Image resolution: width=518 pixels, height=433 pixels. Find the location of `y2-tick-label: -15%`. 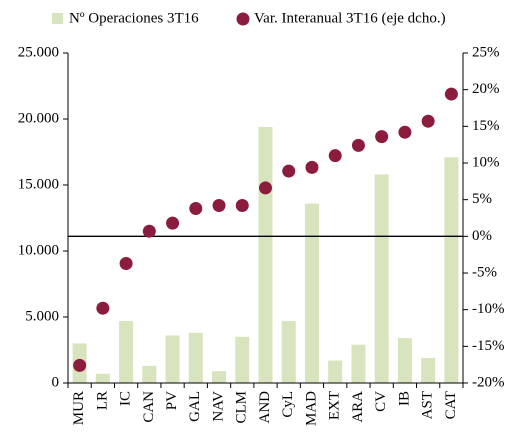

y2-tick-label: -15% is located at coordinates (488, 346).